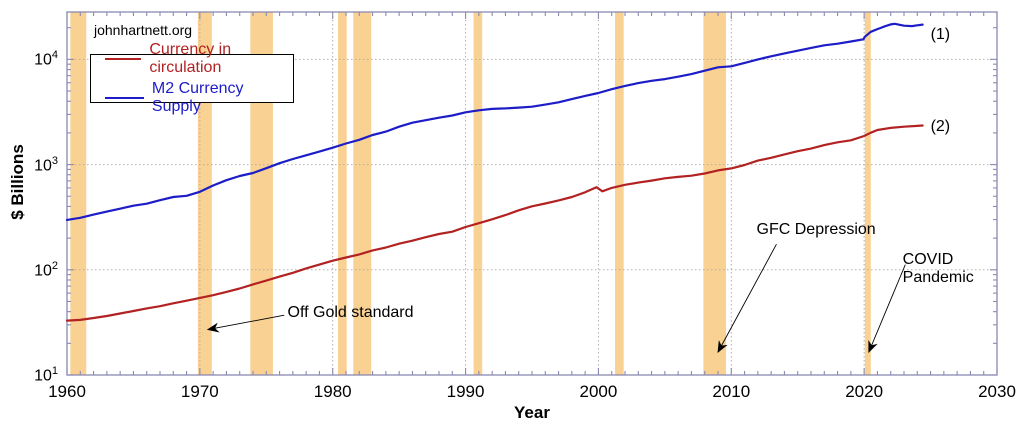 This screenshot has height=431, width=1024. I want to click on annotation-gfc-depression: GFC Depression, so click(816, 230).